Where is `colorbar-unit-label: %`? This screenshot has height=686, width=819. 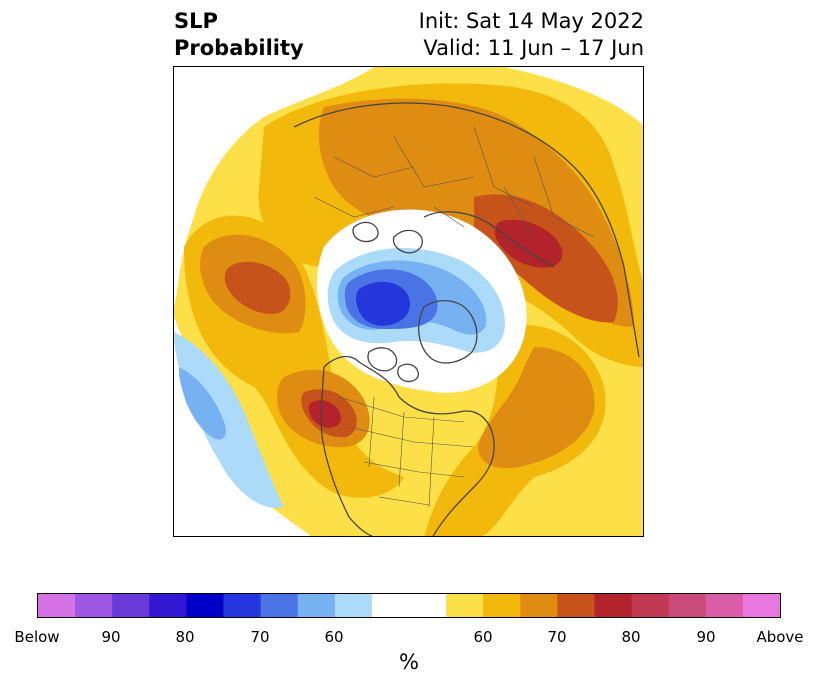 colorbar-unit-label: % is located at coordinates (409, 662).